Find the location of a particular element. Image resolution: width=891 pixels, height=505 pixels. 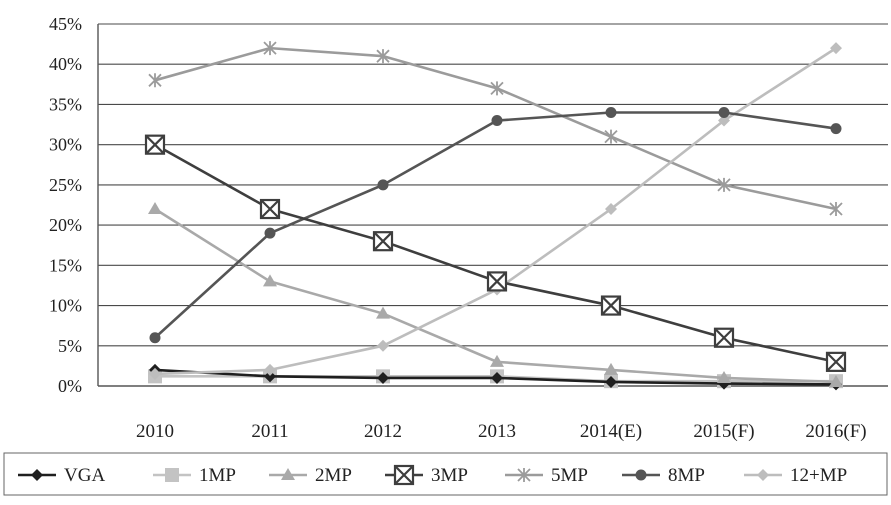

y-tick-label: 20% is located at coordinates (65, 225).